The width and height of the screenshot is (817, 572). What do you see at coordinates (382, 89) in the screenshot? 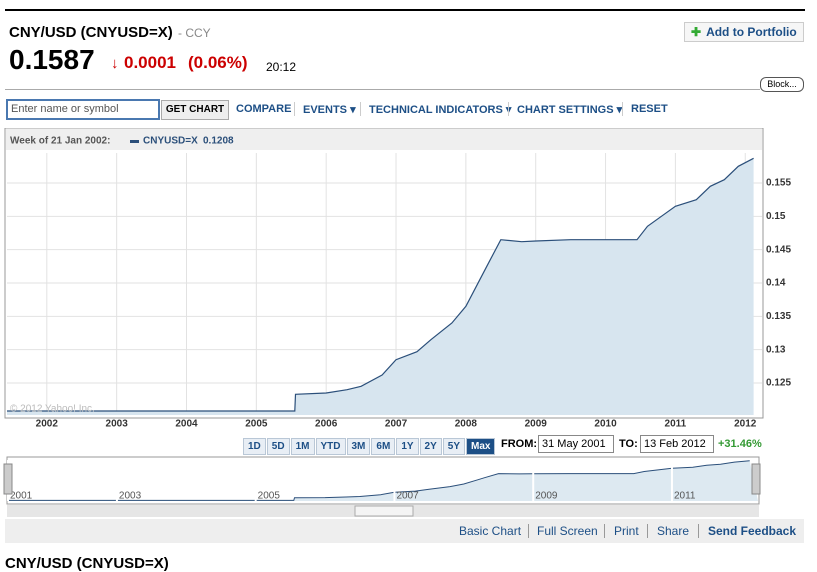
I see `rule` at bounding box center [382, 89].